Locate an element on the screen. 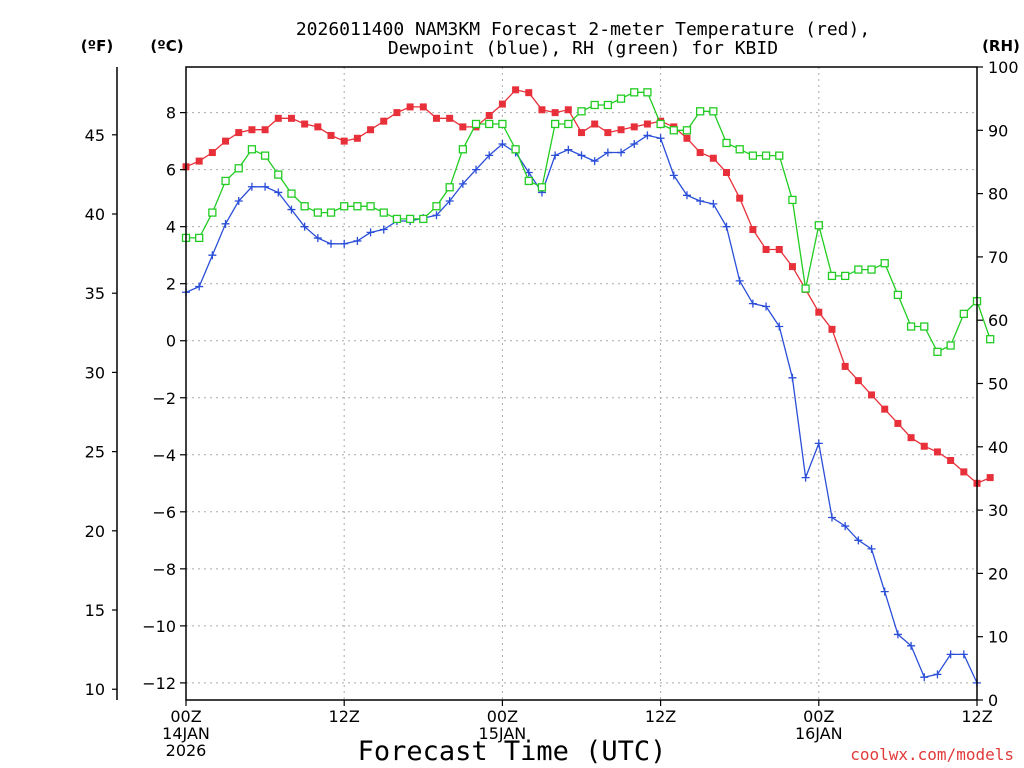 The height and width of the screenshot is (768, 1024). celsius-tick-label: −6 is located at coordinates (164, 512).